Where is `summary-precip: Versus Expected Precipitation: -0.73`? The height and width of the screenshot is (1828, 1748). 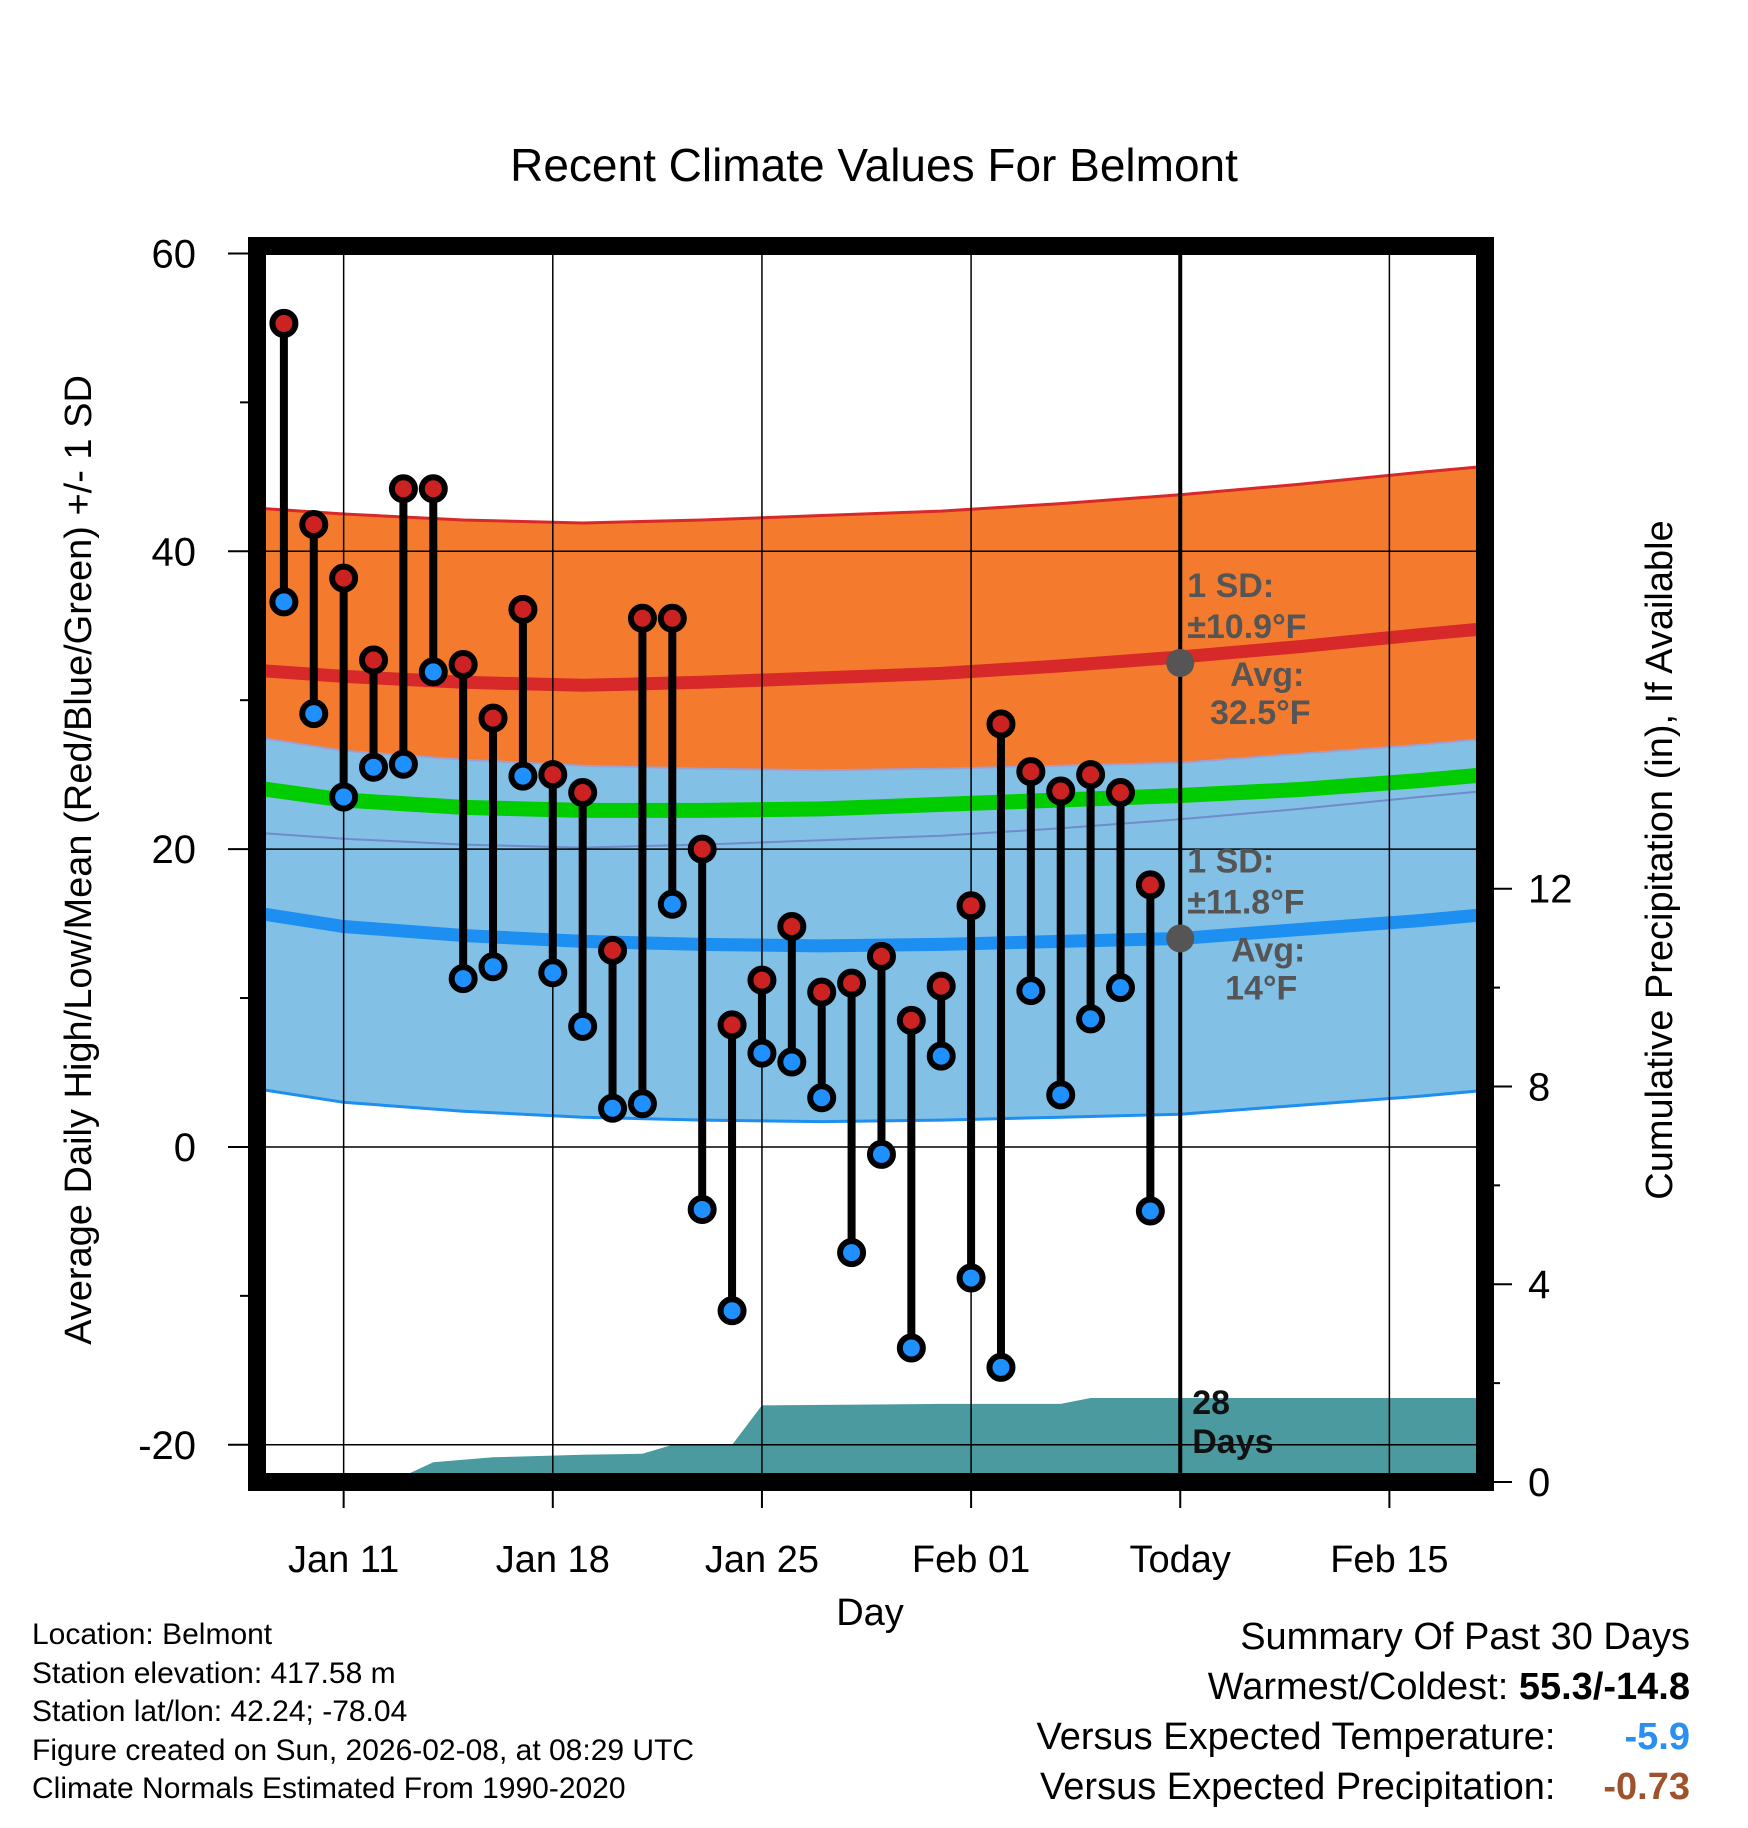 summary-precip: Versus Expected Precipitation: -0.73 is located at coordinates (1363, 1787).